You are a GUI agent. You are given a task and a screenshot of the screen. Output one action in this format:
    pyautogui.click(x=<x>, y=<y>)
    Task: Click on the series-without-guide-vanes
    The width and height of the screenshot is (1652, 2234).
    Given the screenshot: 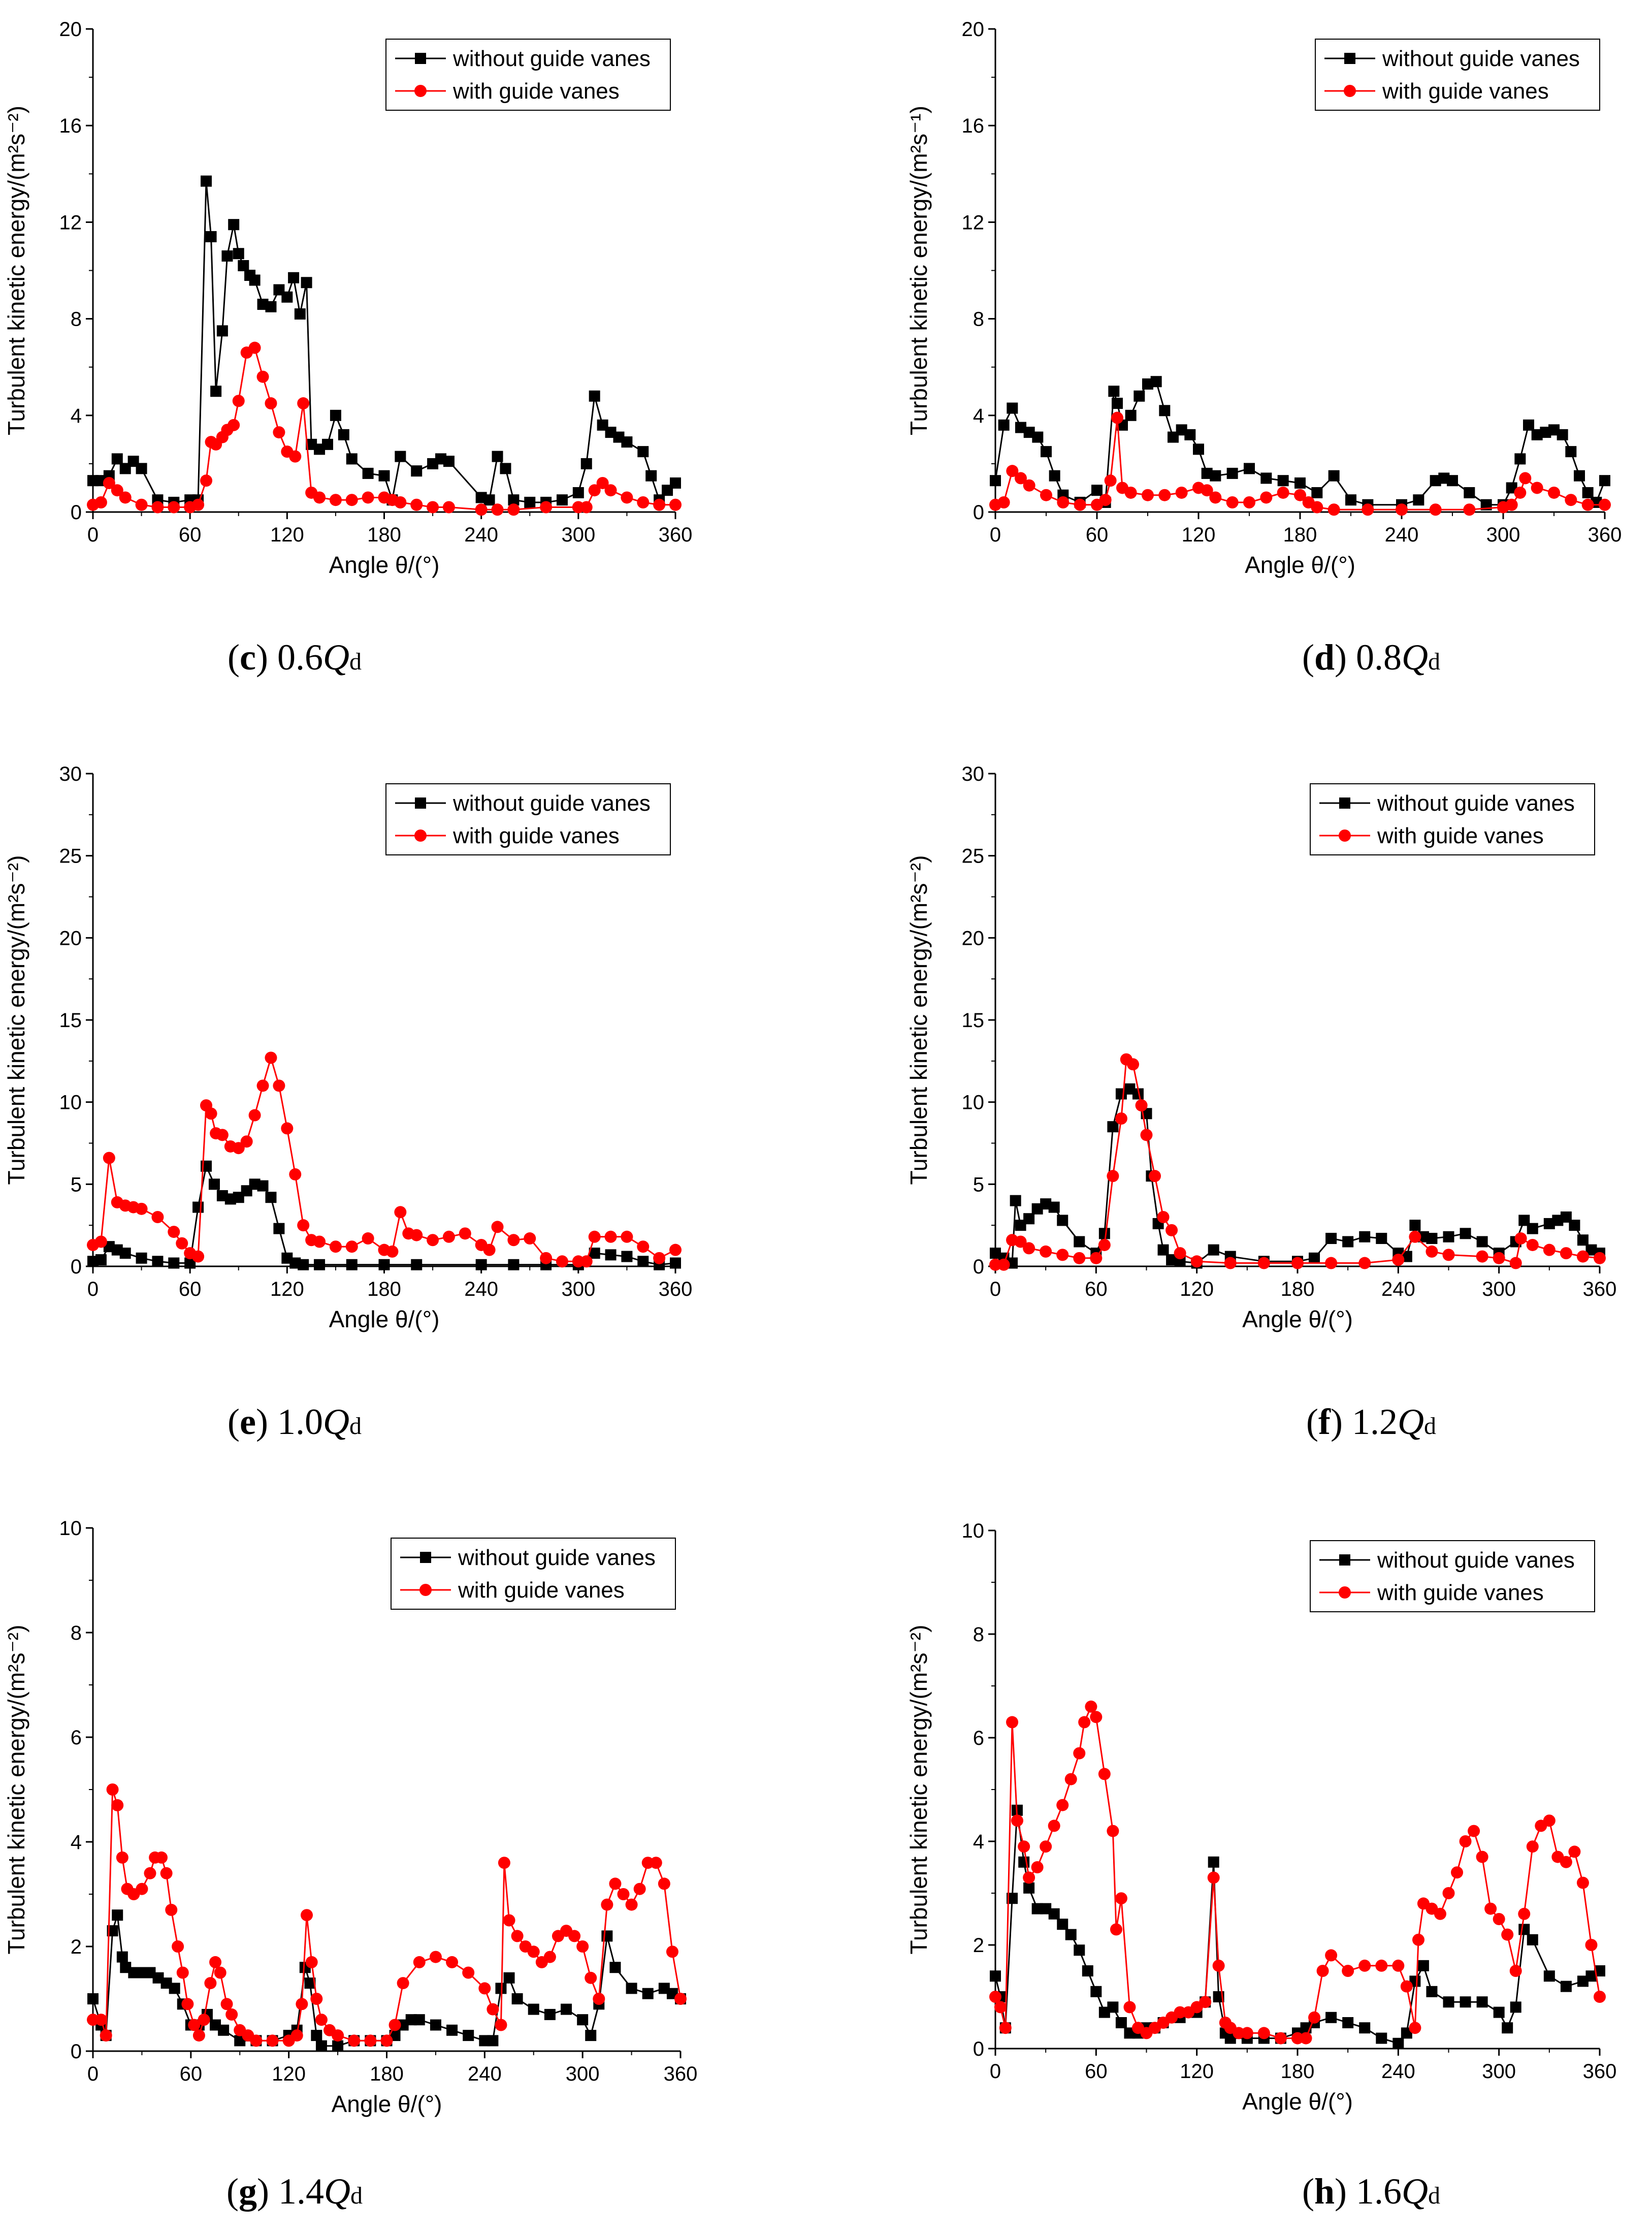 What is the action you would take?
    pyautogui.click(x=1298, y=1926)
    